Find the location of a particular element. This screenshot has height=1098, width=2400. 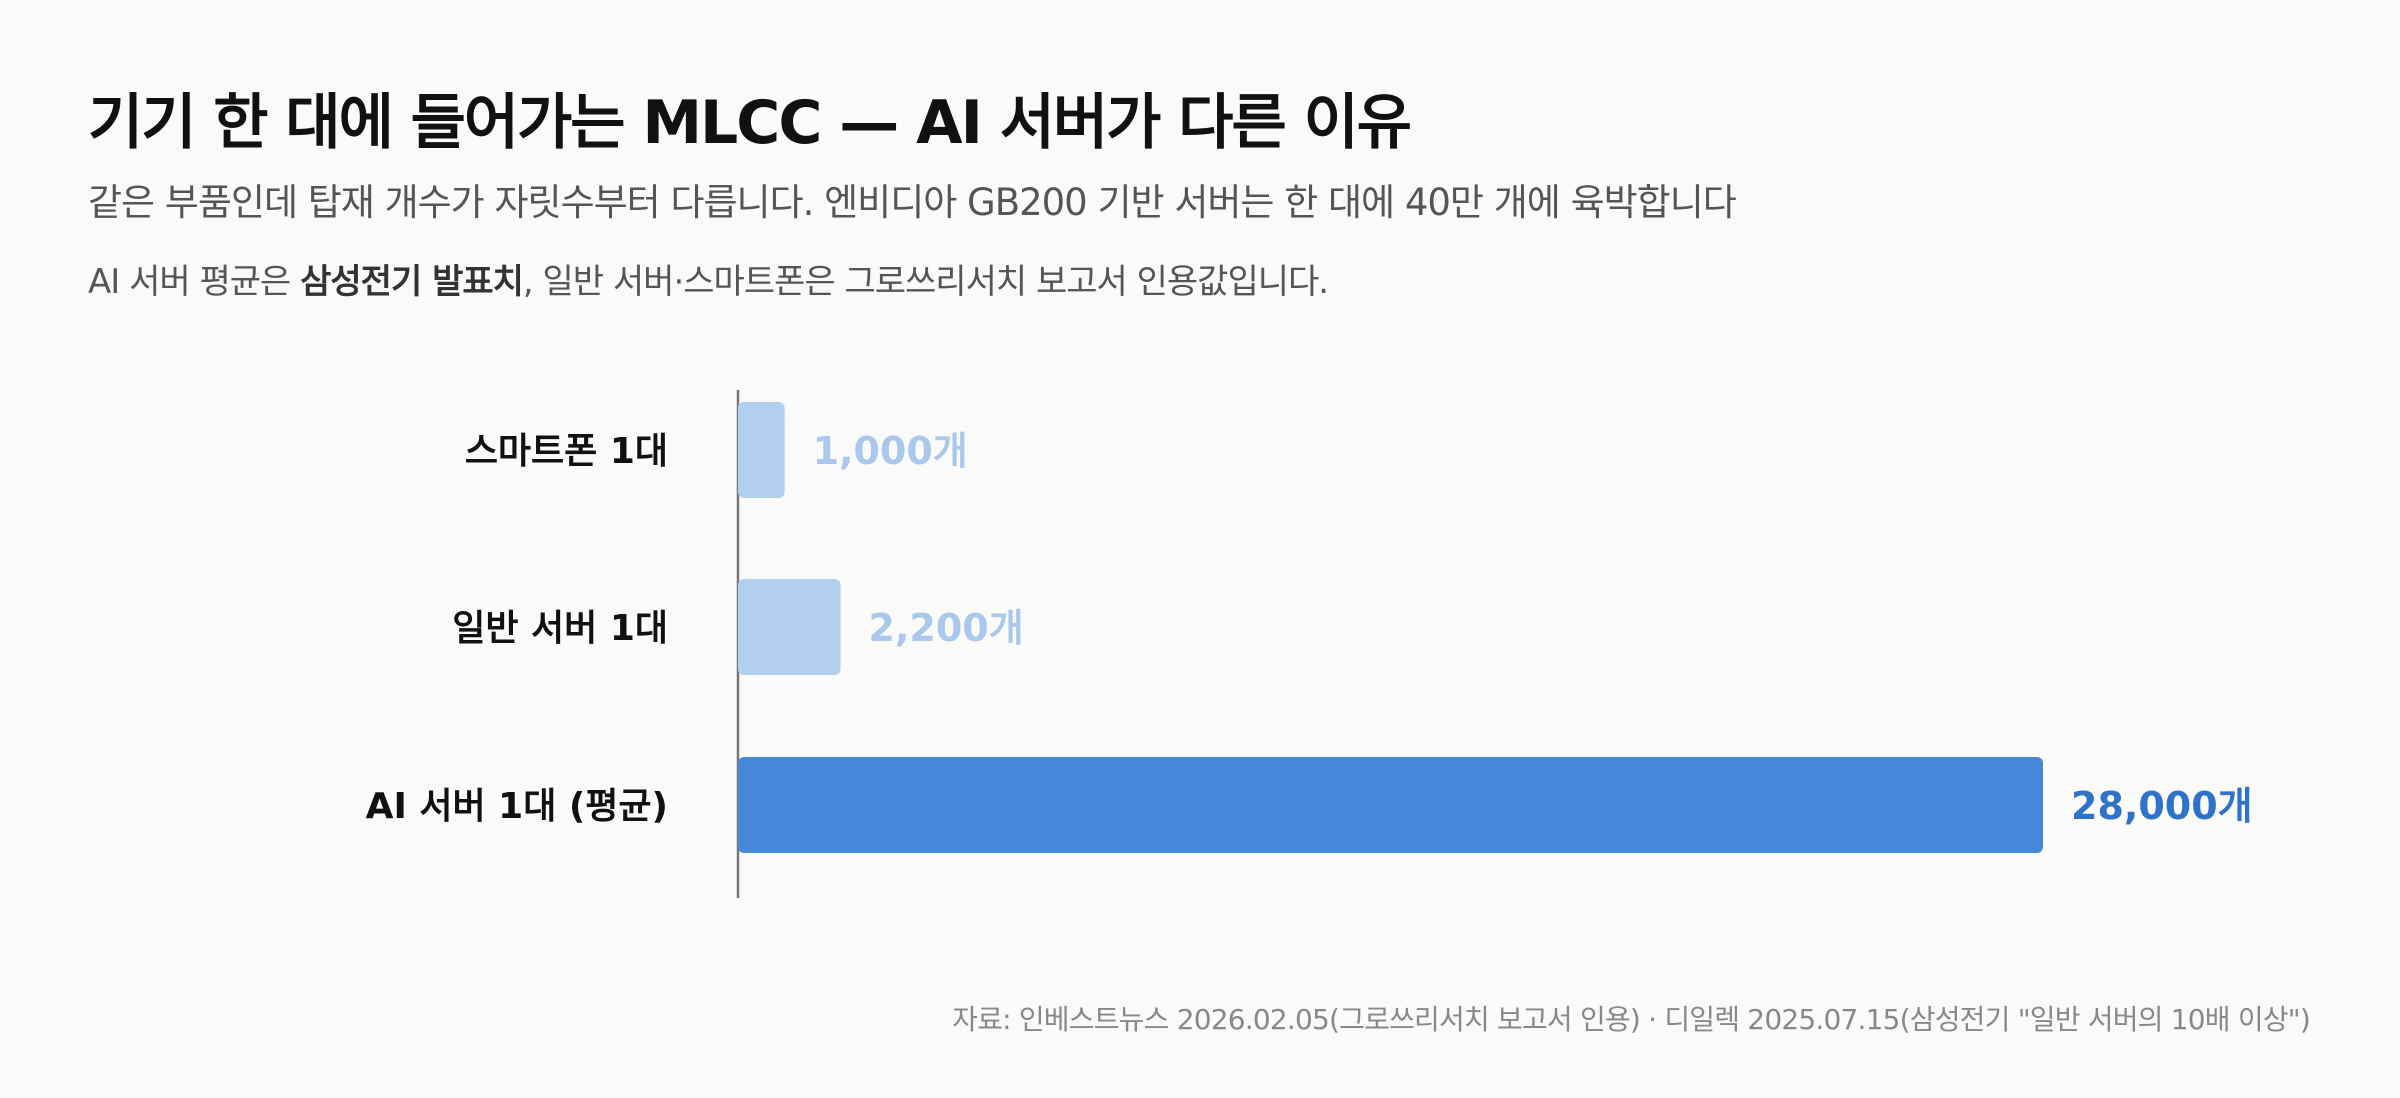

page-title: 기기 한 대에 들어가는 MLCC — AI 서버가 다른 이유 is located at coordinates (750, 123).